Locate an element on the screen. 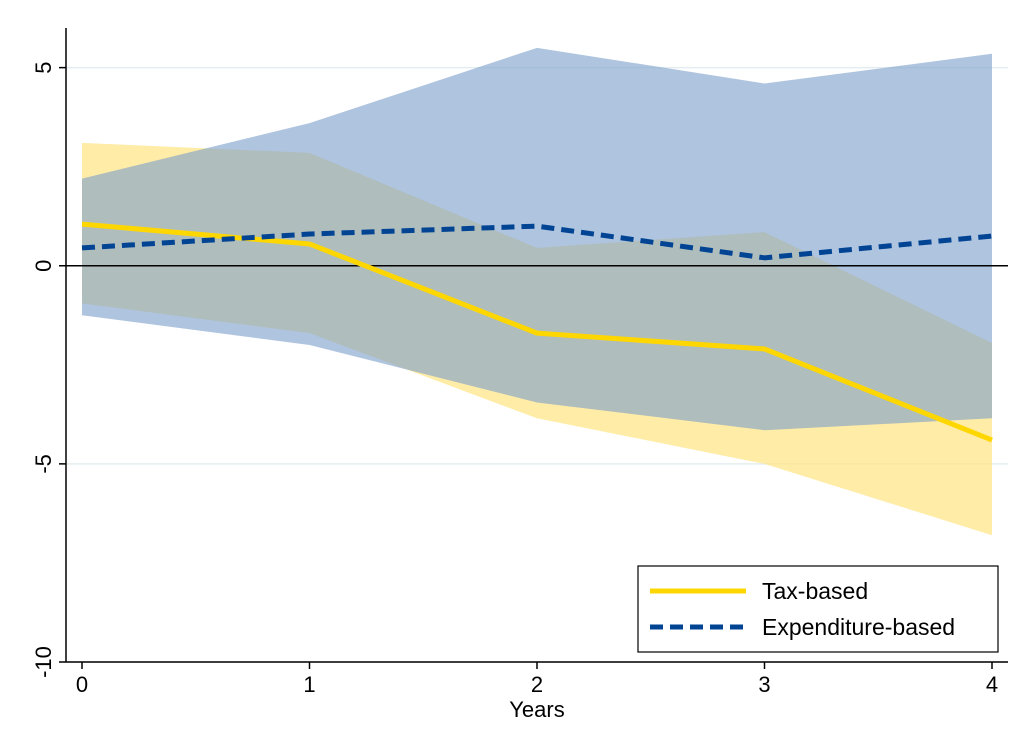 Image resolution: width=1036 pixels, height=754 pixels. x-tick-label-3: 3 is located at coordinates (764, 684).